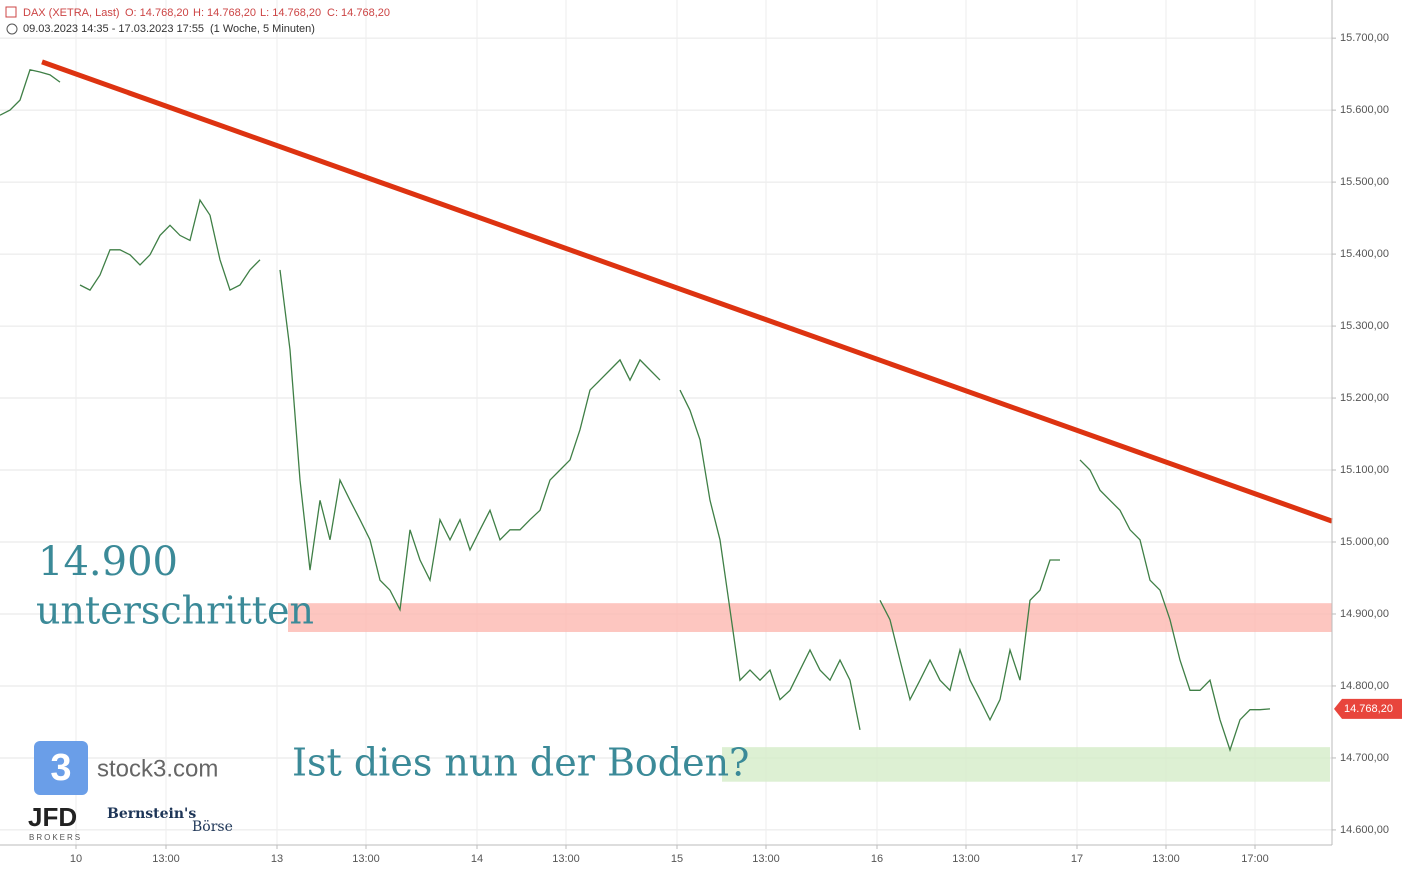 The width and height of the screenshot is (1403, 870). Describe the element at coordinates (1364, 326) in the screenshot. I see `y-tick-label: 15.300,00` at that location.